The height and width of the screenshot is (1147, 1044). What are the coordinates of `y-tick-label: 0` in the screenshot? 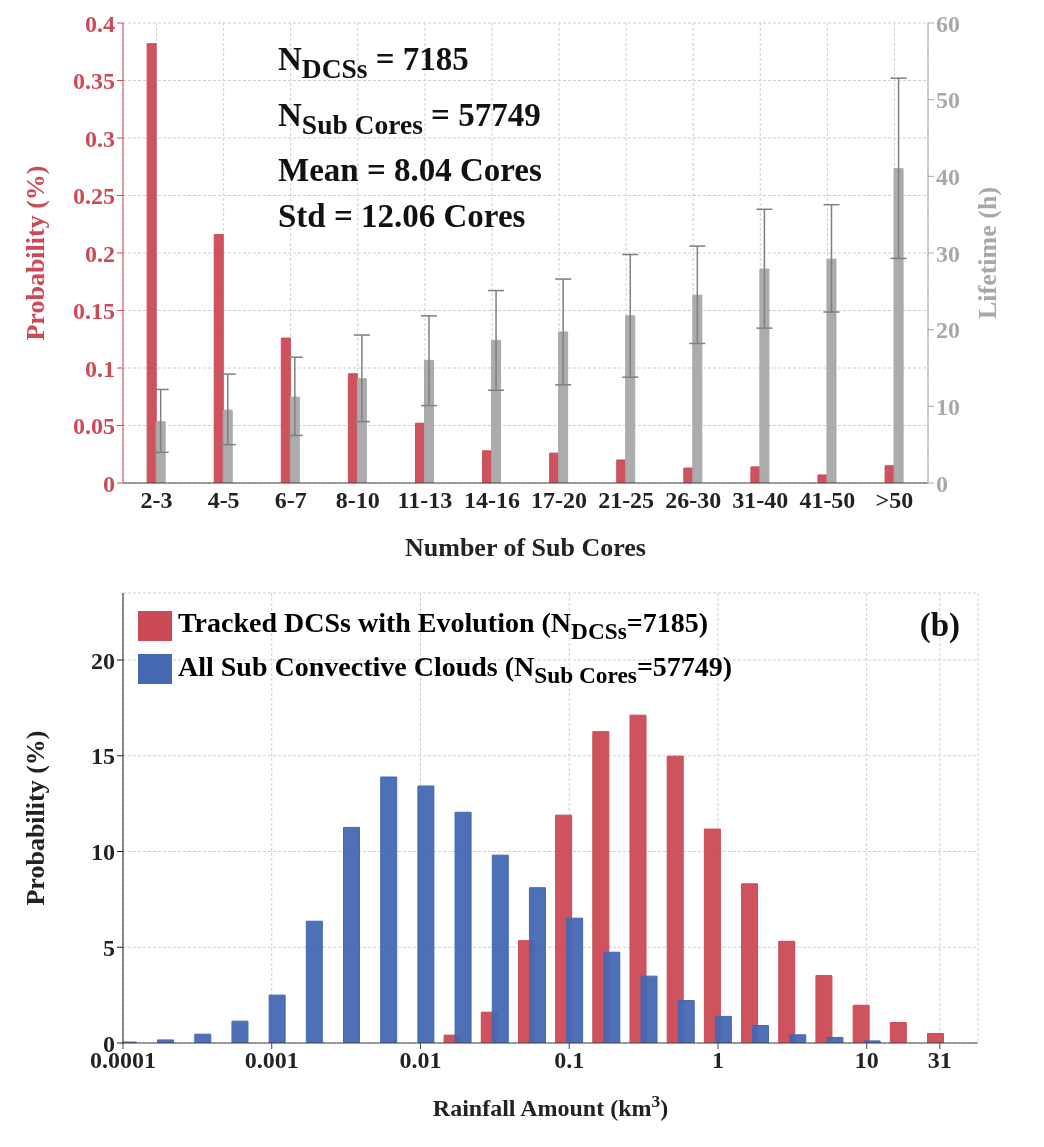 It's located at (109, 483).